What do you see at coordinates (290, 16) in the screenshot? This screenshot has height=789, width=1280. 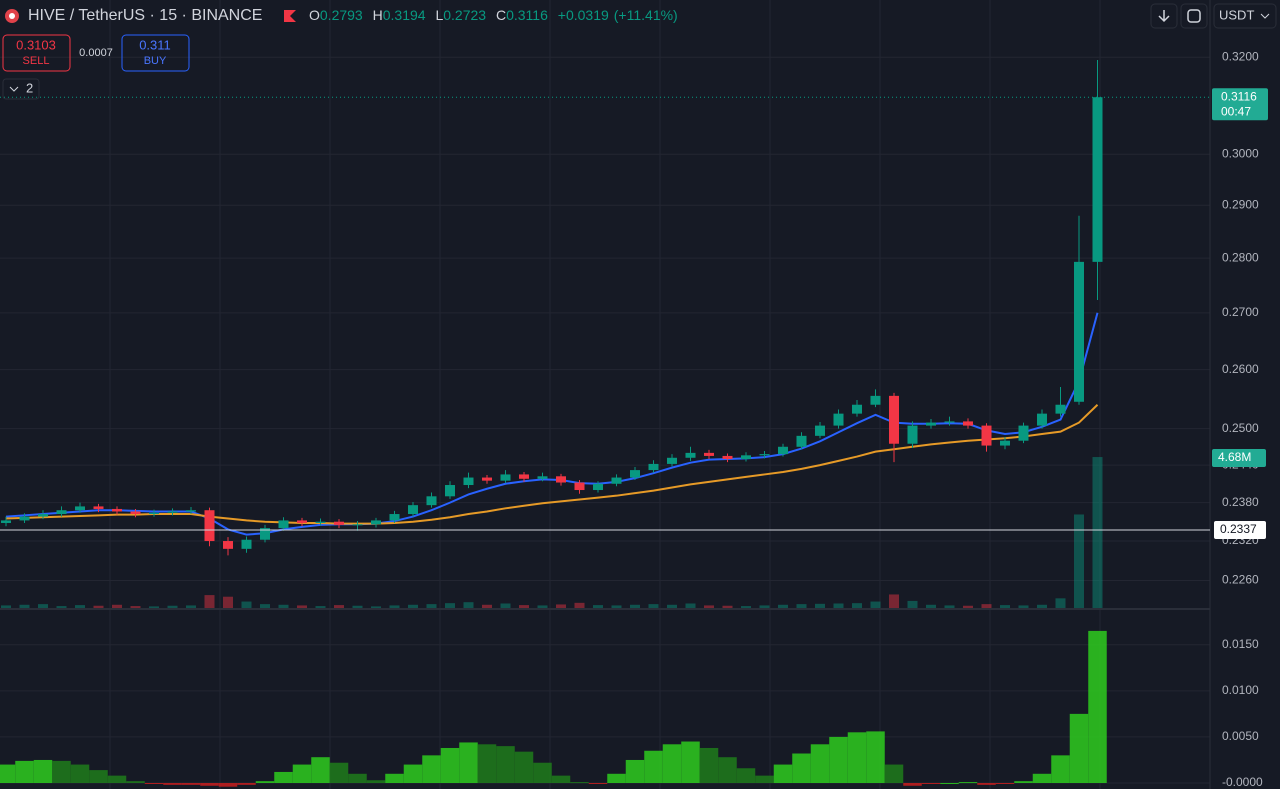 I see `flag` at bounding box center [290, 16].